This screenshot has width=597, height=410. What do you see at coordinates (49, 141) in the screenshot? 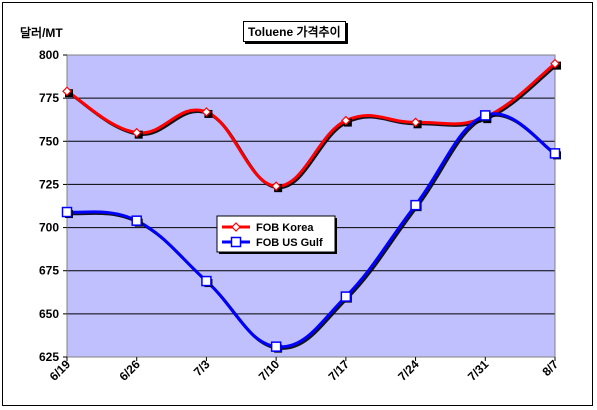
I see `y-tick-label: 750` at bounding box center [49, 141].